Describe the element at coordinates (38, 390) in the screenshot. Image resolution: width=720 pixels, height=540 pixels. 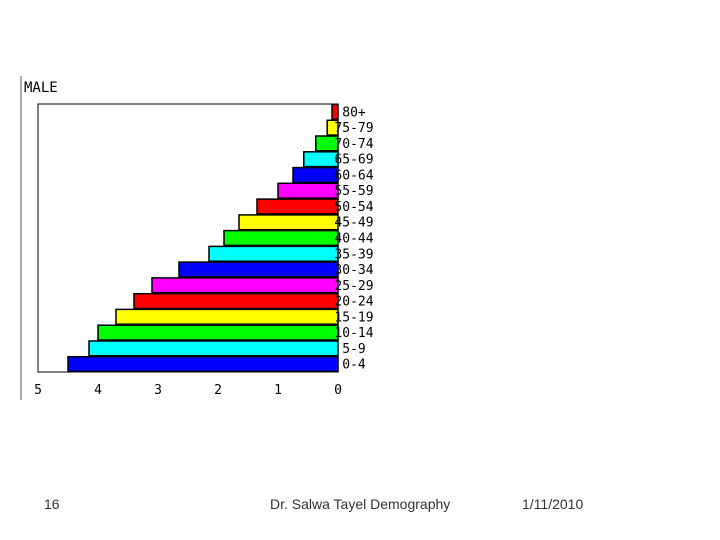
I see `x-tick-5: 5` at that location.